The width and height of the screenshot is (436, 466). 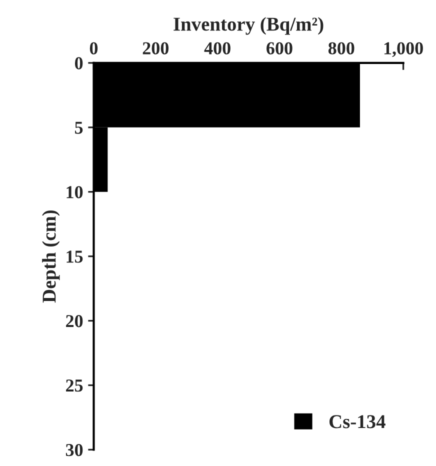 I want to click on x-tick-label: 1,000, so click(x=403, y=49).